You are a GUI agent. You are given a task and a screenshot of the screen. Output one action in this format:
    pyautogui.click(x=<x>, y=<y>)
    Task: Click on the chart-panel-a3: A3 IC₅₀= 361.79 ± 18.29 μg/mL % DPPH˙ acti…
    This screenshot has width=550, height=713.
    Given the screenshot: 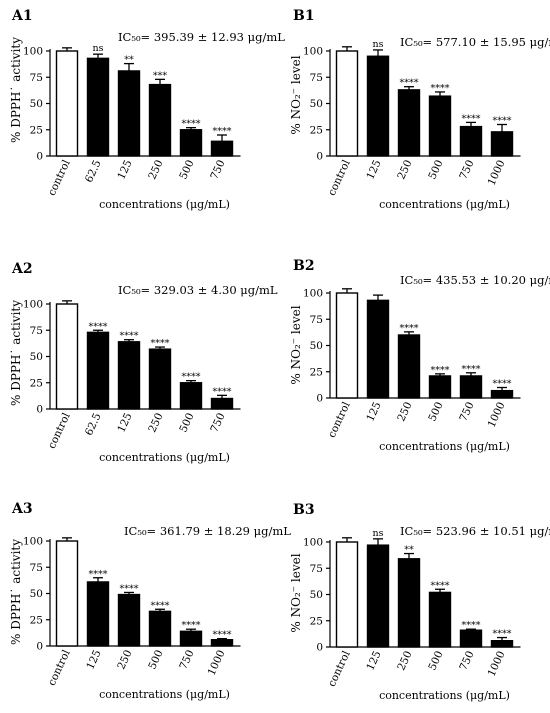 What is the action you would take?
    pyautogui.click(x=150, y=601)
    